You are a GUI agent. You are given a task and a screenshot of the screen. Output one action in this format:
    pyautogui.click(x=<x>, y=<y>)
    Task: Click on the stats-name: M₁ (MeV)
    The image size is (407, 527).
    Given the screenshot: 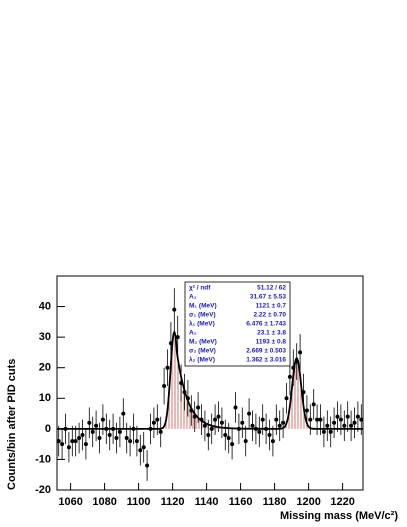 What is the action you would take?
    pyautogui.click(x=203, y=306)
    